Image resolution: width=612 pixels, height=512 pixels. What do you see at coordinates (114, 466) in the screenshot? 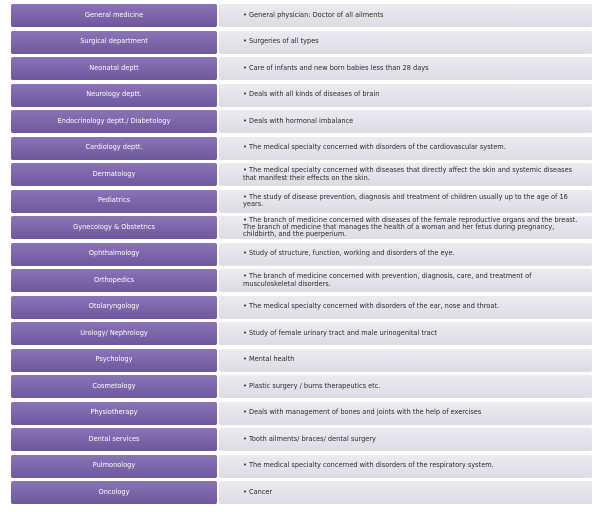
I see `department-name: Pulmonology` at bounding box center [114, 466].